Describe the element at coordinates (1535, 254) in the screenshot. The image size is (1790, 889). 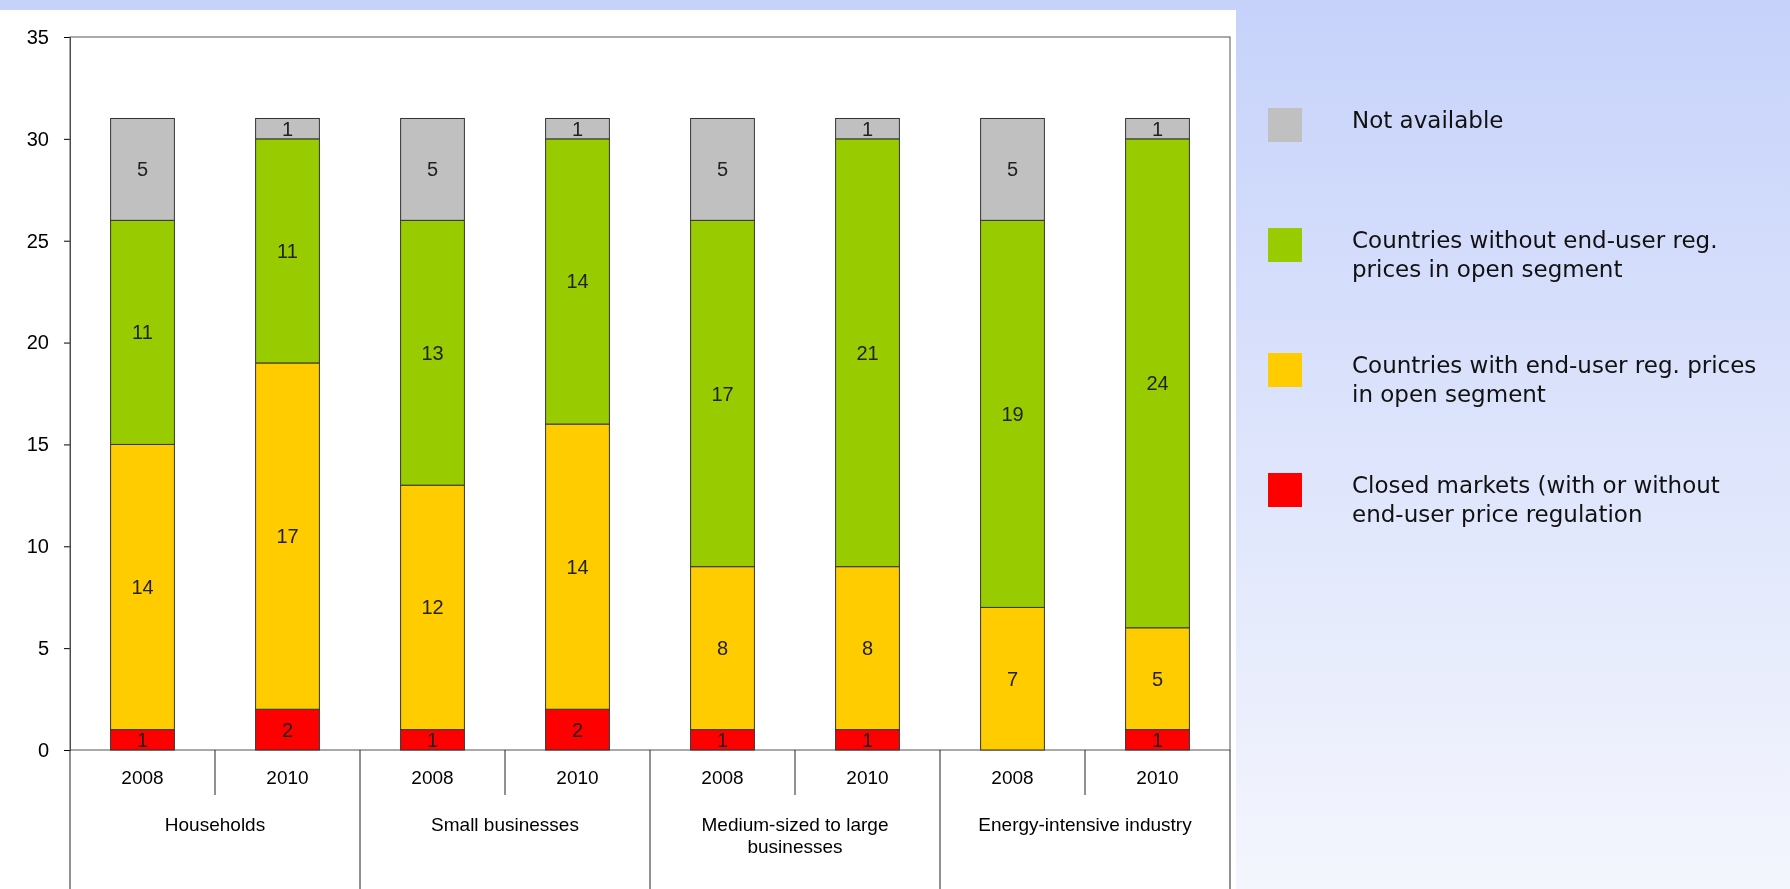
I see `legend-label: Countries without end-user reg. prices in open segment` at that location.